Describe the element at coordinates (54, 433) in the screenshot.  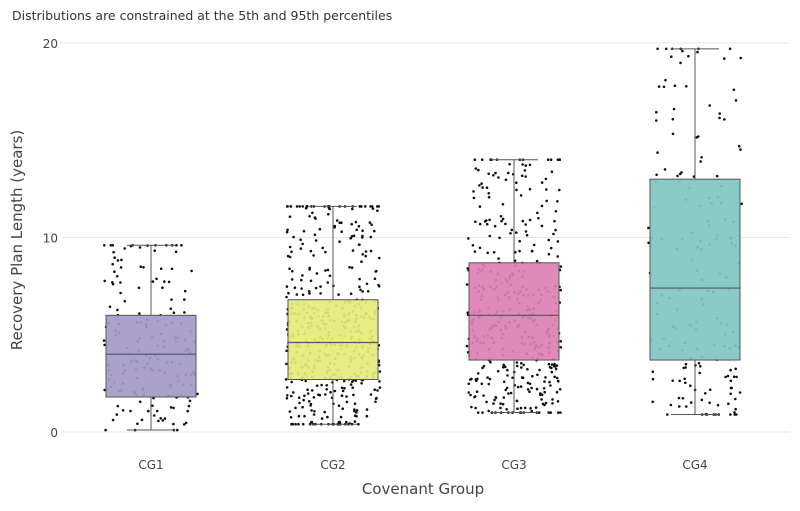
I see `y-tick-label: 0` at that location.